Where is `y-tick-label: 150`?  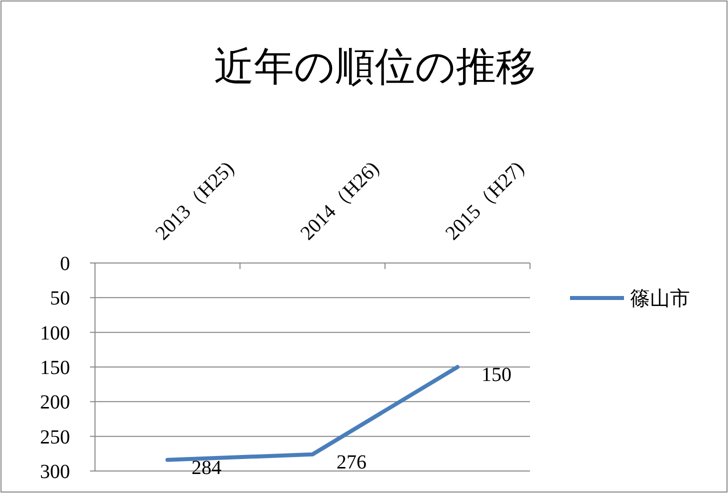 y-tick-label: 150 is located at coordinates (55, 368).